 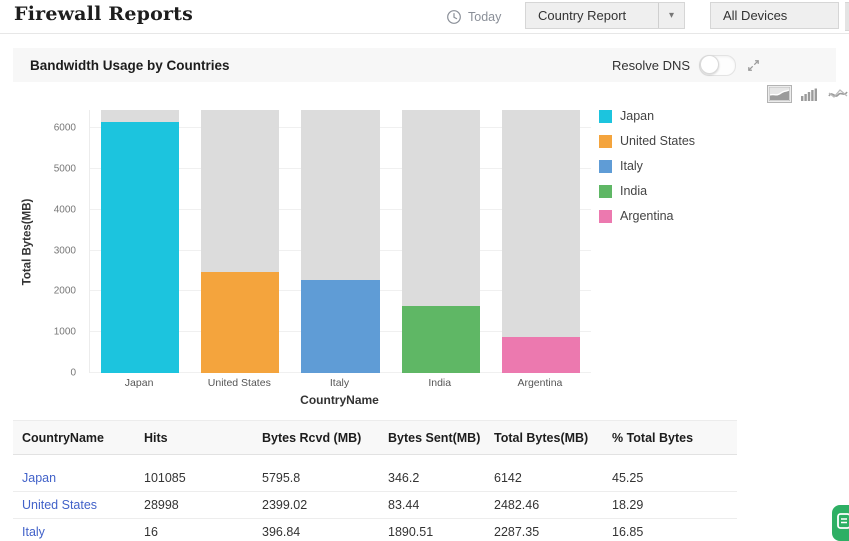 I want to click on y-tick-3000: 3000, so click(x=64, y=250).